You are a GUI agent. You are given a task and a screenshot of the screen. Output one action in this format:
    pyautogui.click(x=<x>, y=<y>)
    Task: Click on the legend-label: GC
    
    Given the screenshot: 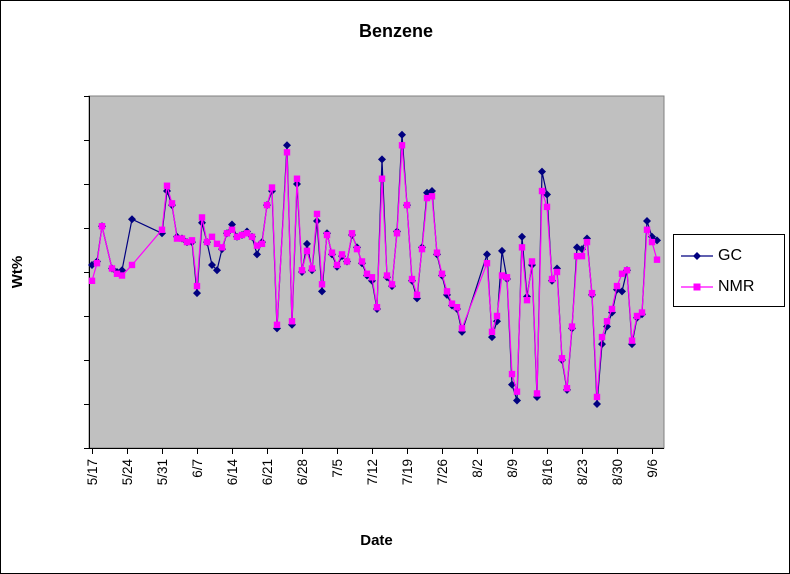 What is the action you would take?
    pyautogui.click(x=730, y=256)
    